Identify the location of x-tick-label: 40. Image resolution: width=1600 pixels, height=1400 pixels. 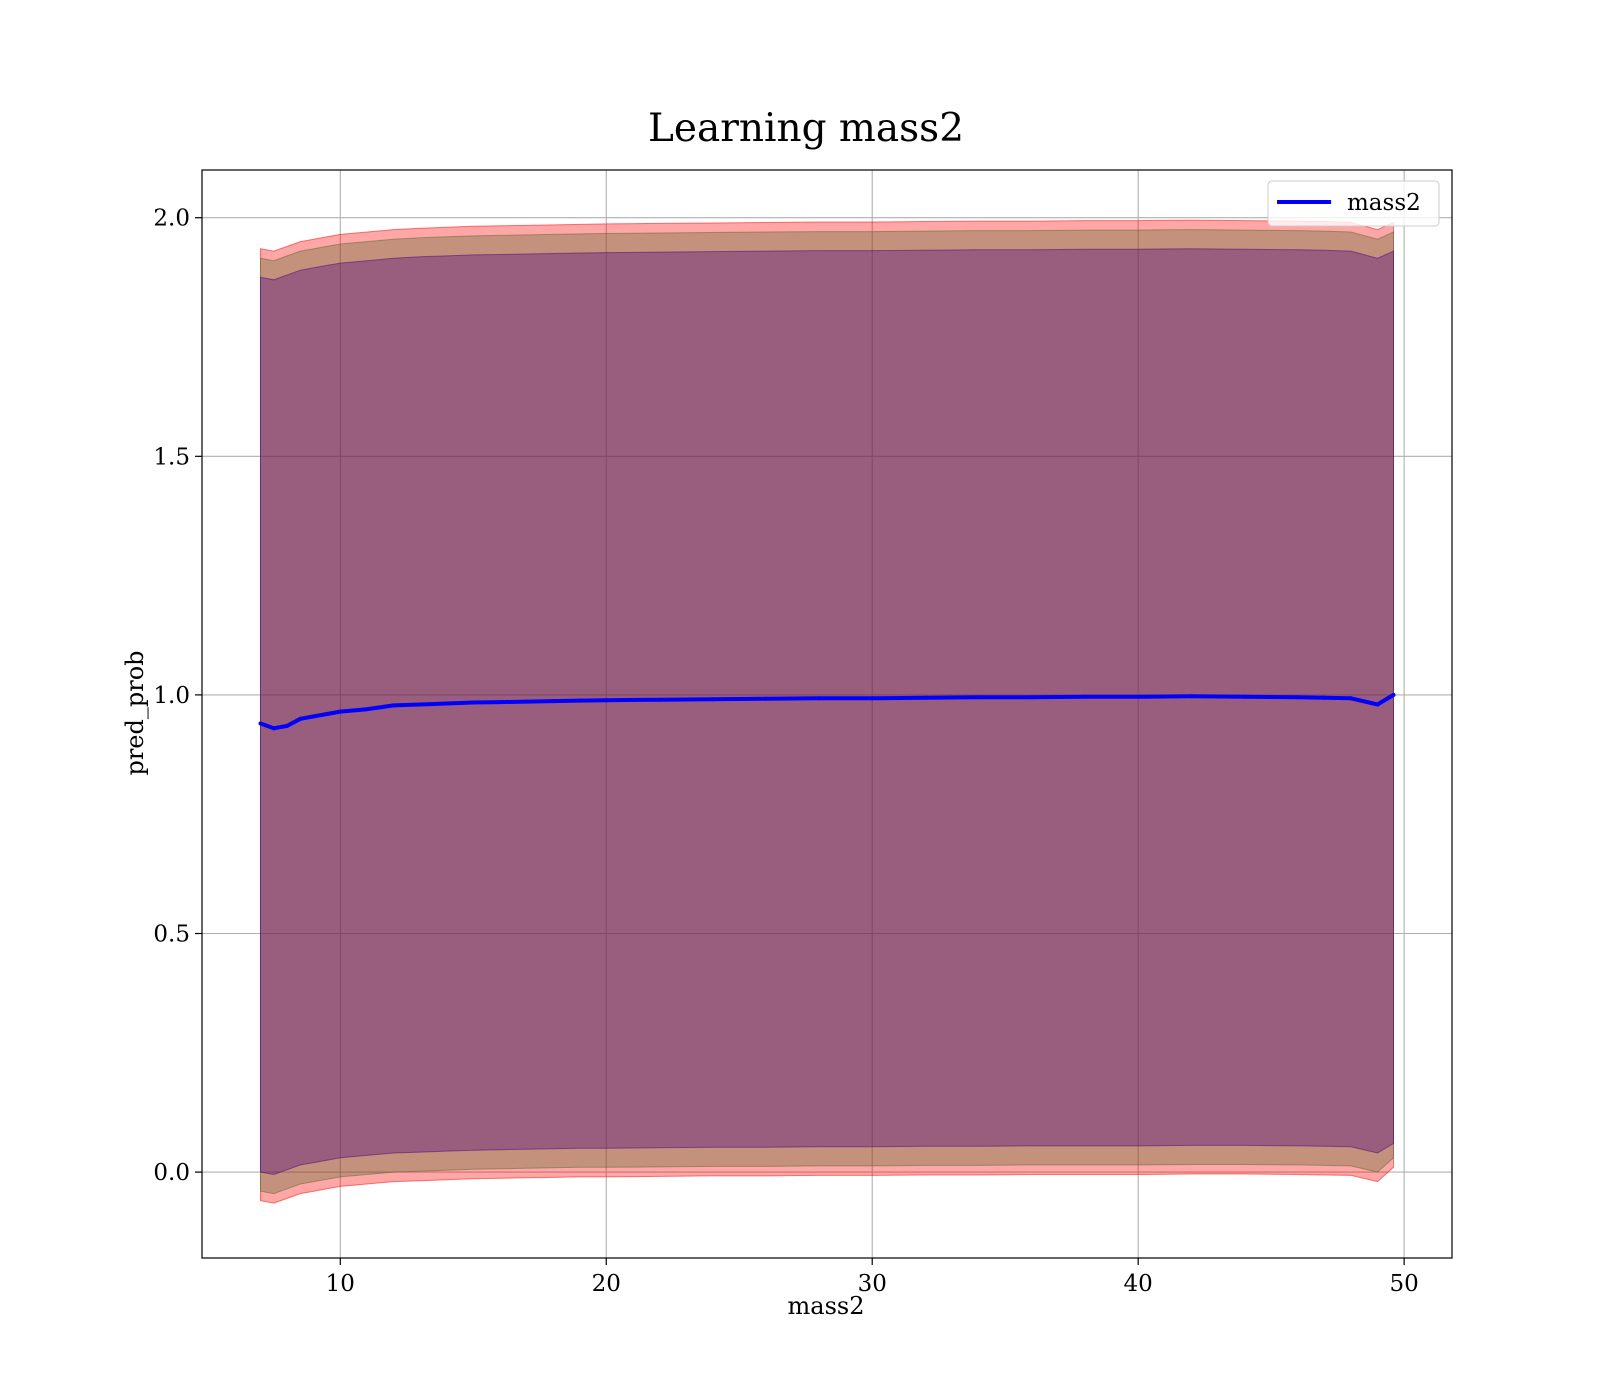
(1138, 1284).